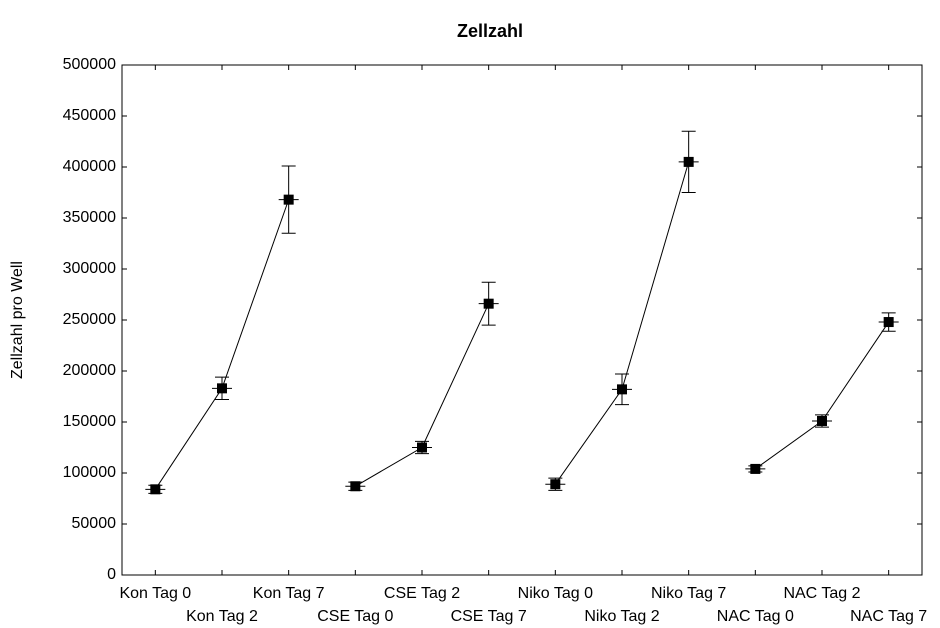 The image size is (940, 628). I want to click on y-axis-label: Zellzahl pro Well, so click(17, 320).